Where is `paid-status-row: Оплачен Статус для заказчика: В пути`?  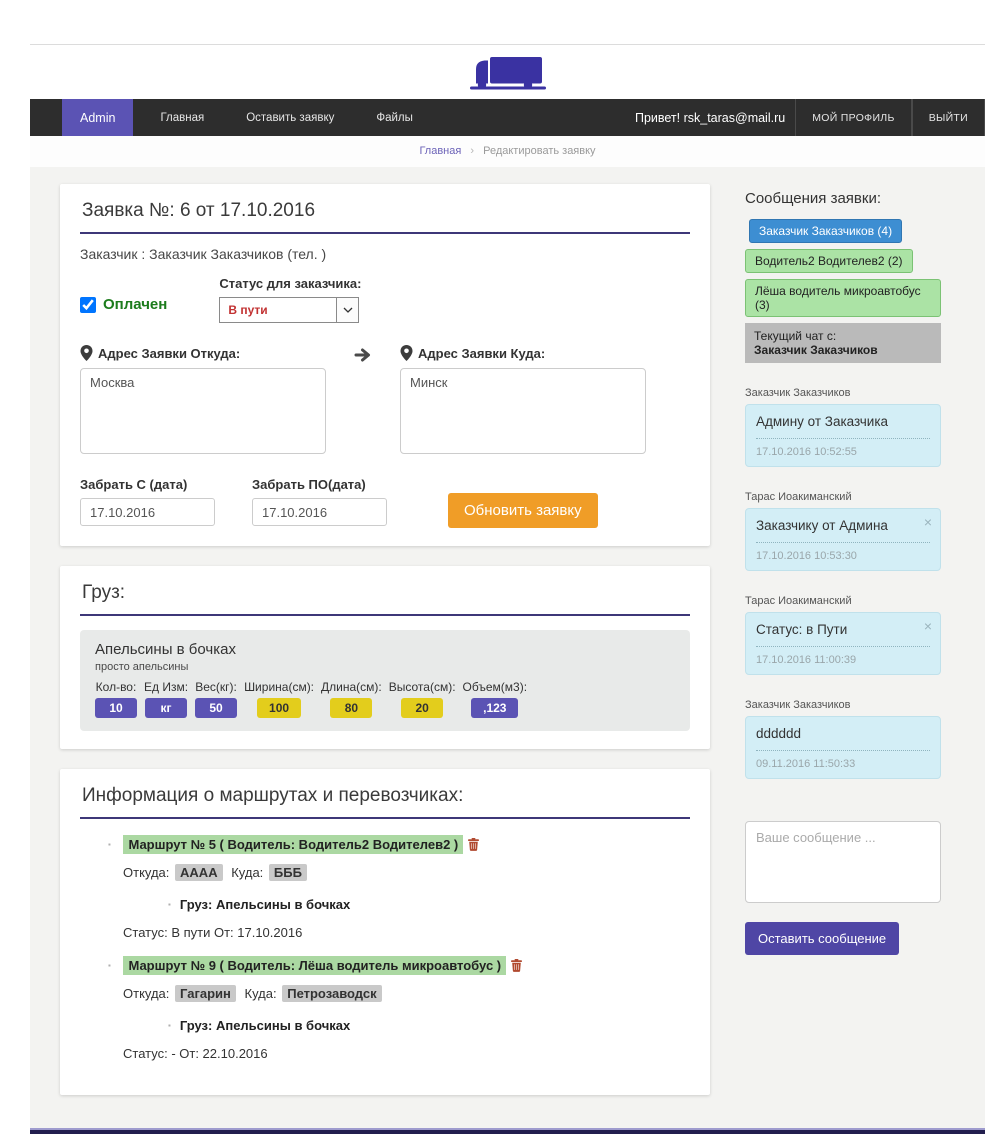
paid-status-row: Оплачен Статус для заказчика: В пути is located at coordinates (385, 299).